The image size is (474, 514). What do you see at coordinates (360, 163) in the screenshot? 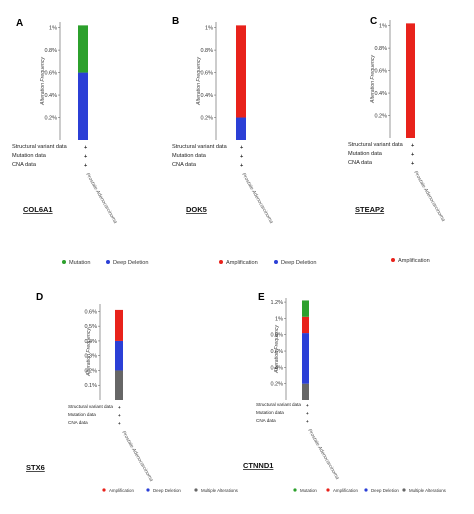
I see `panel-c-row-label: CNA data` at bounding box center [360, 163].